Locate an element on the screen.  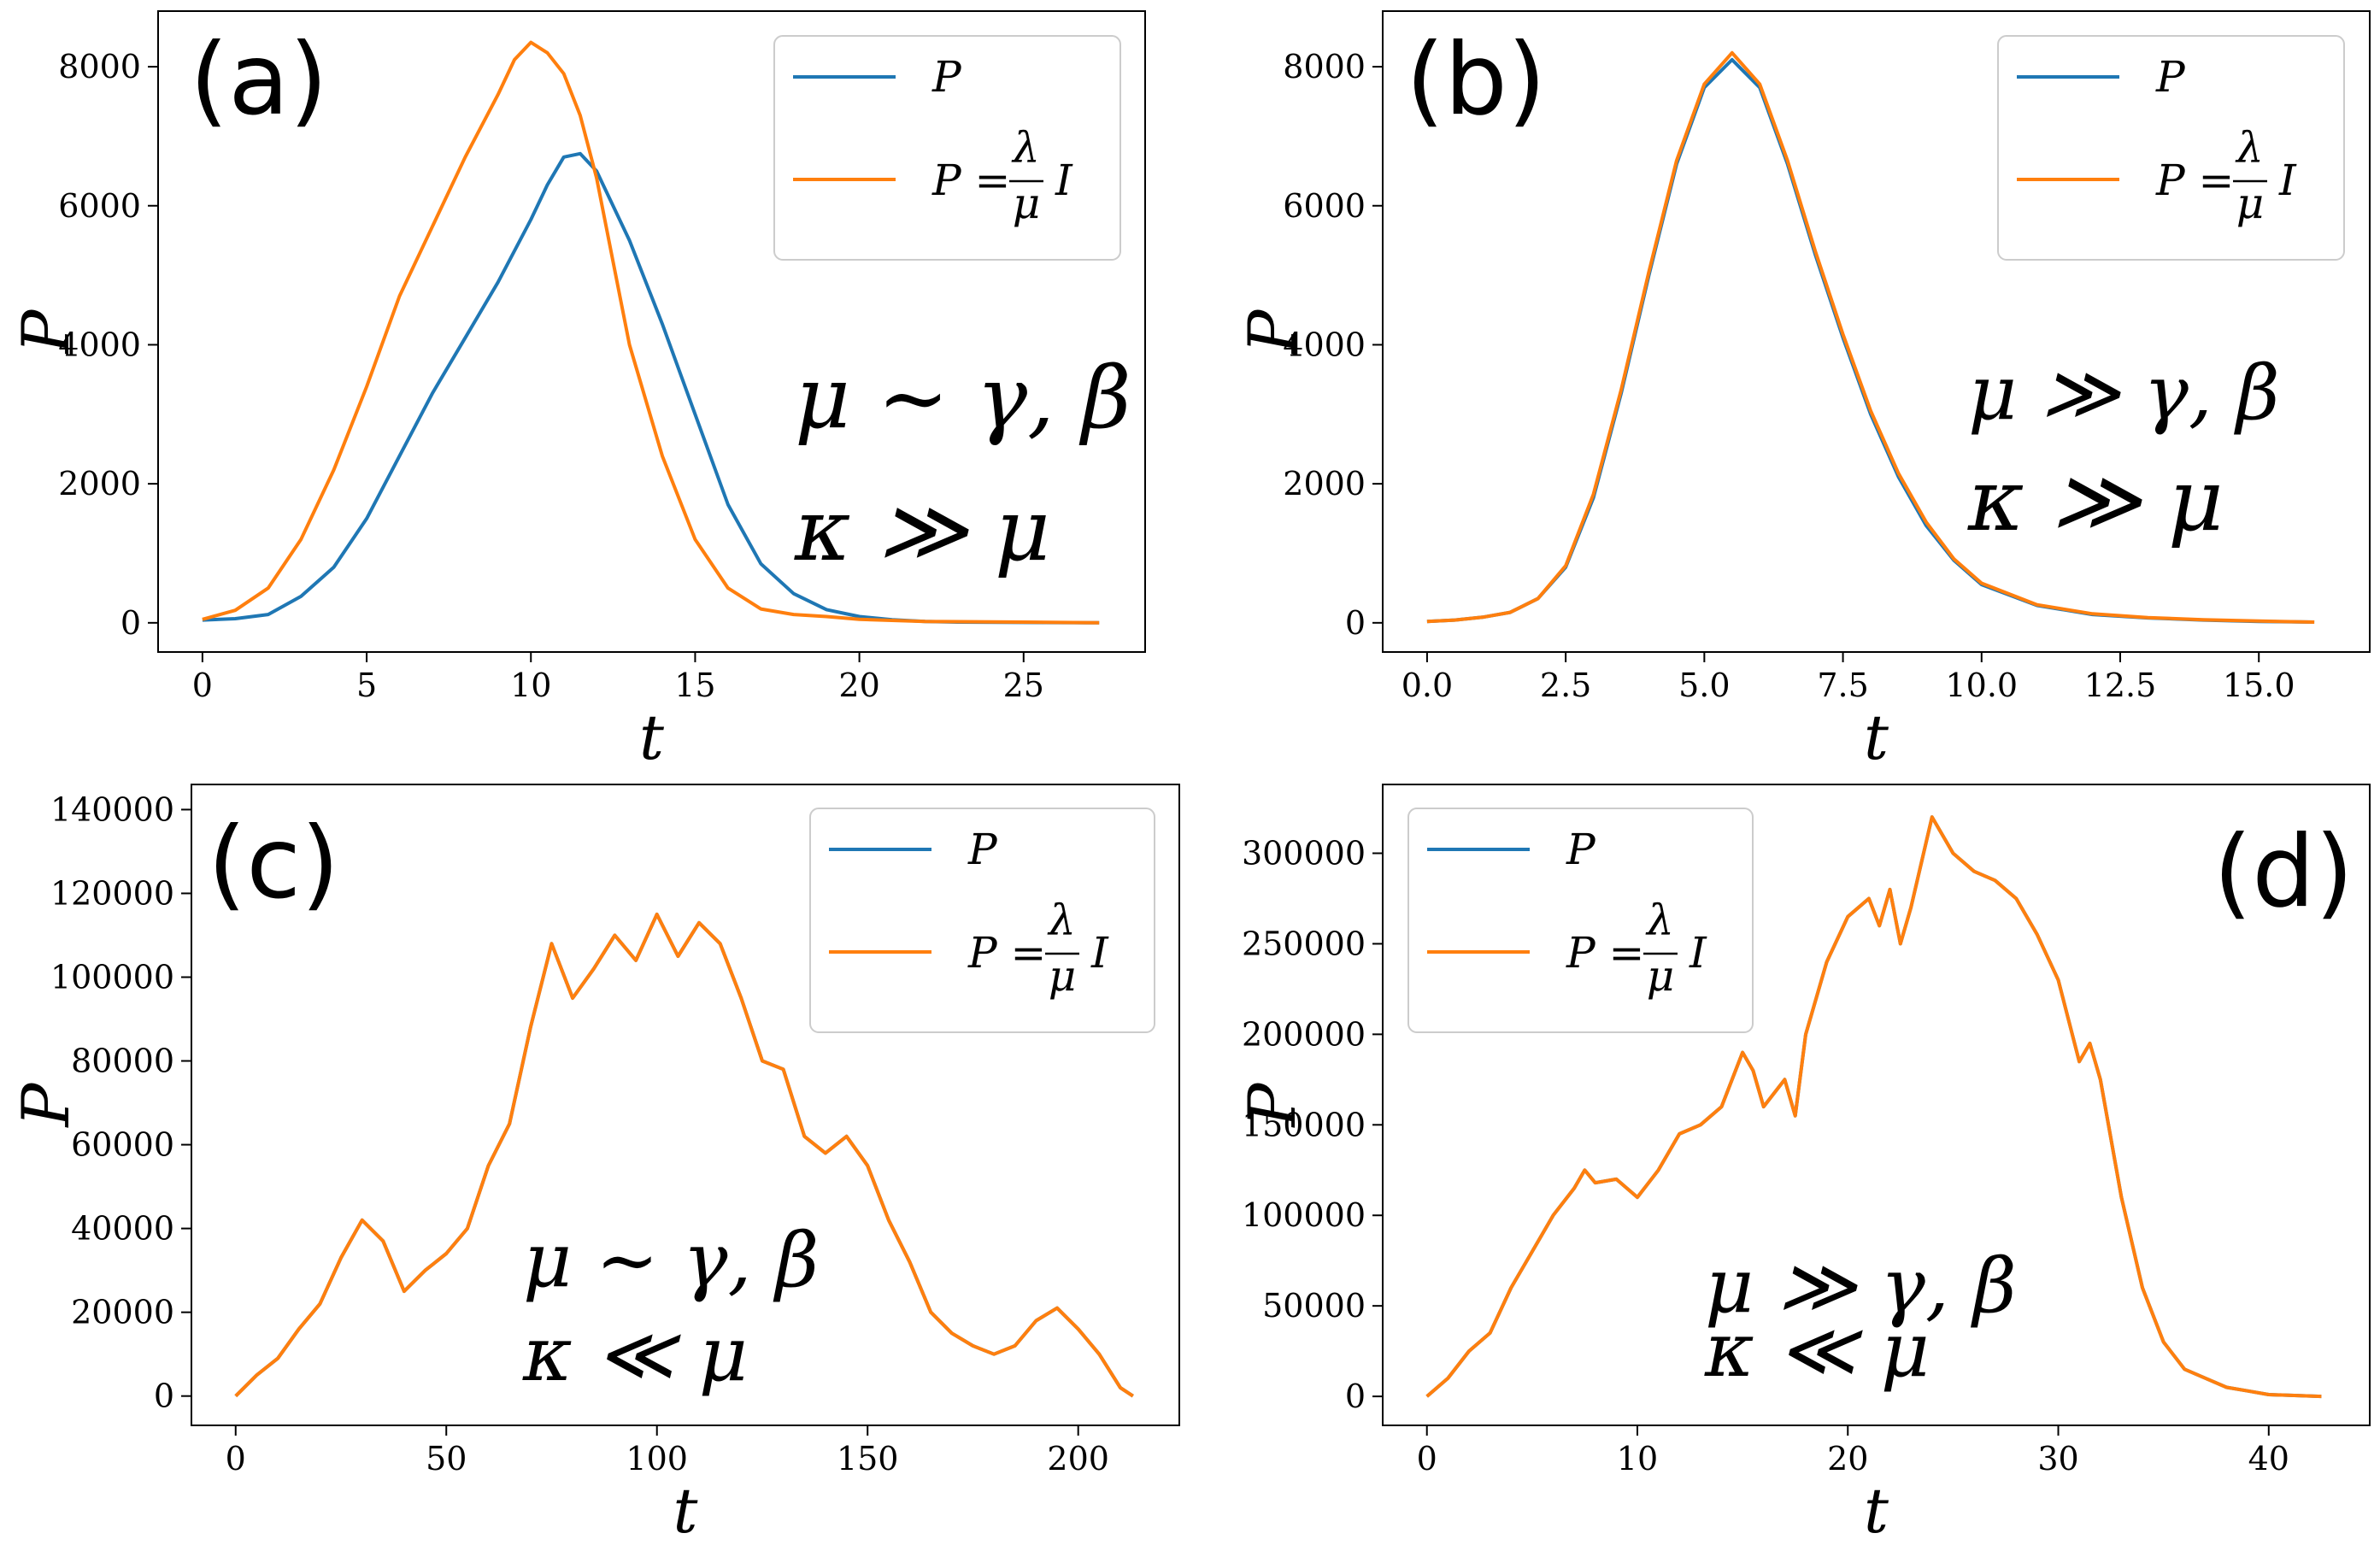
y-tick-label: 150000 is located at coordinates (1304, 1125).